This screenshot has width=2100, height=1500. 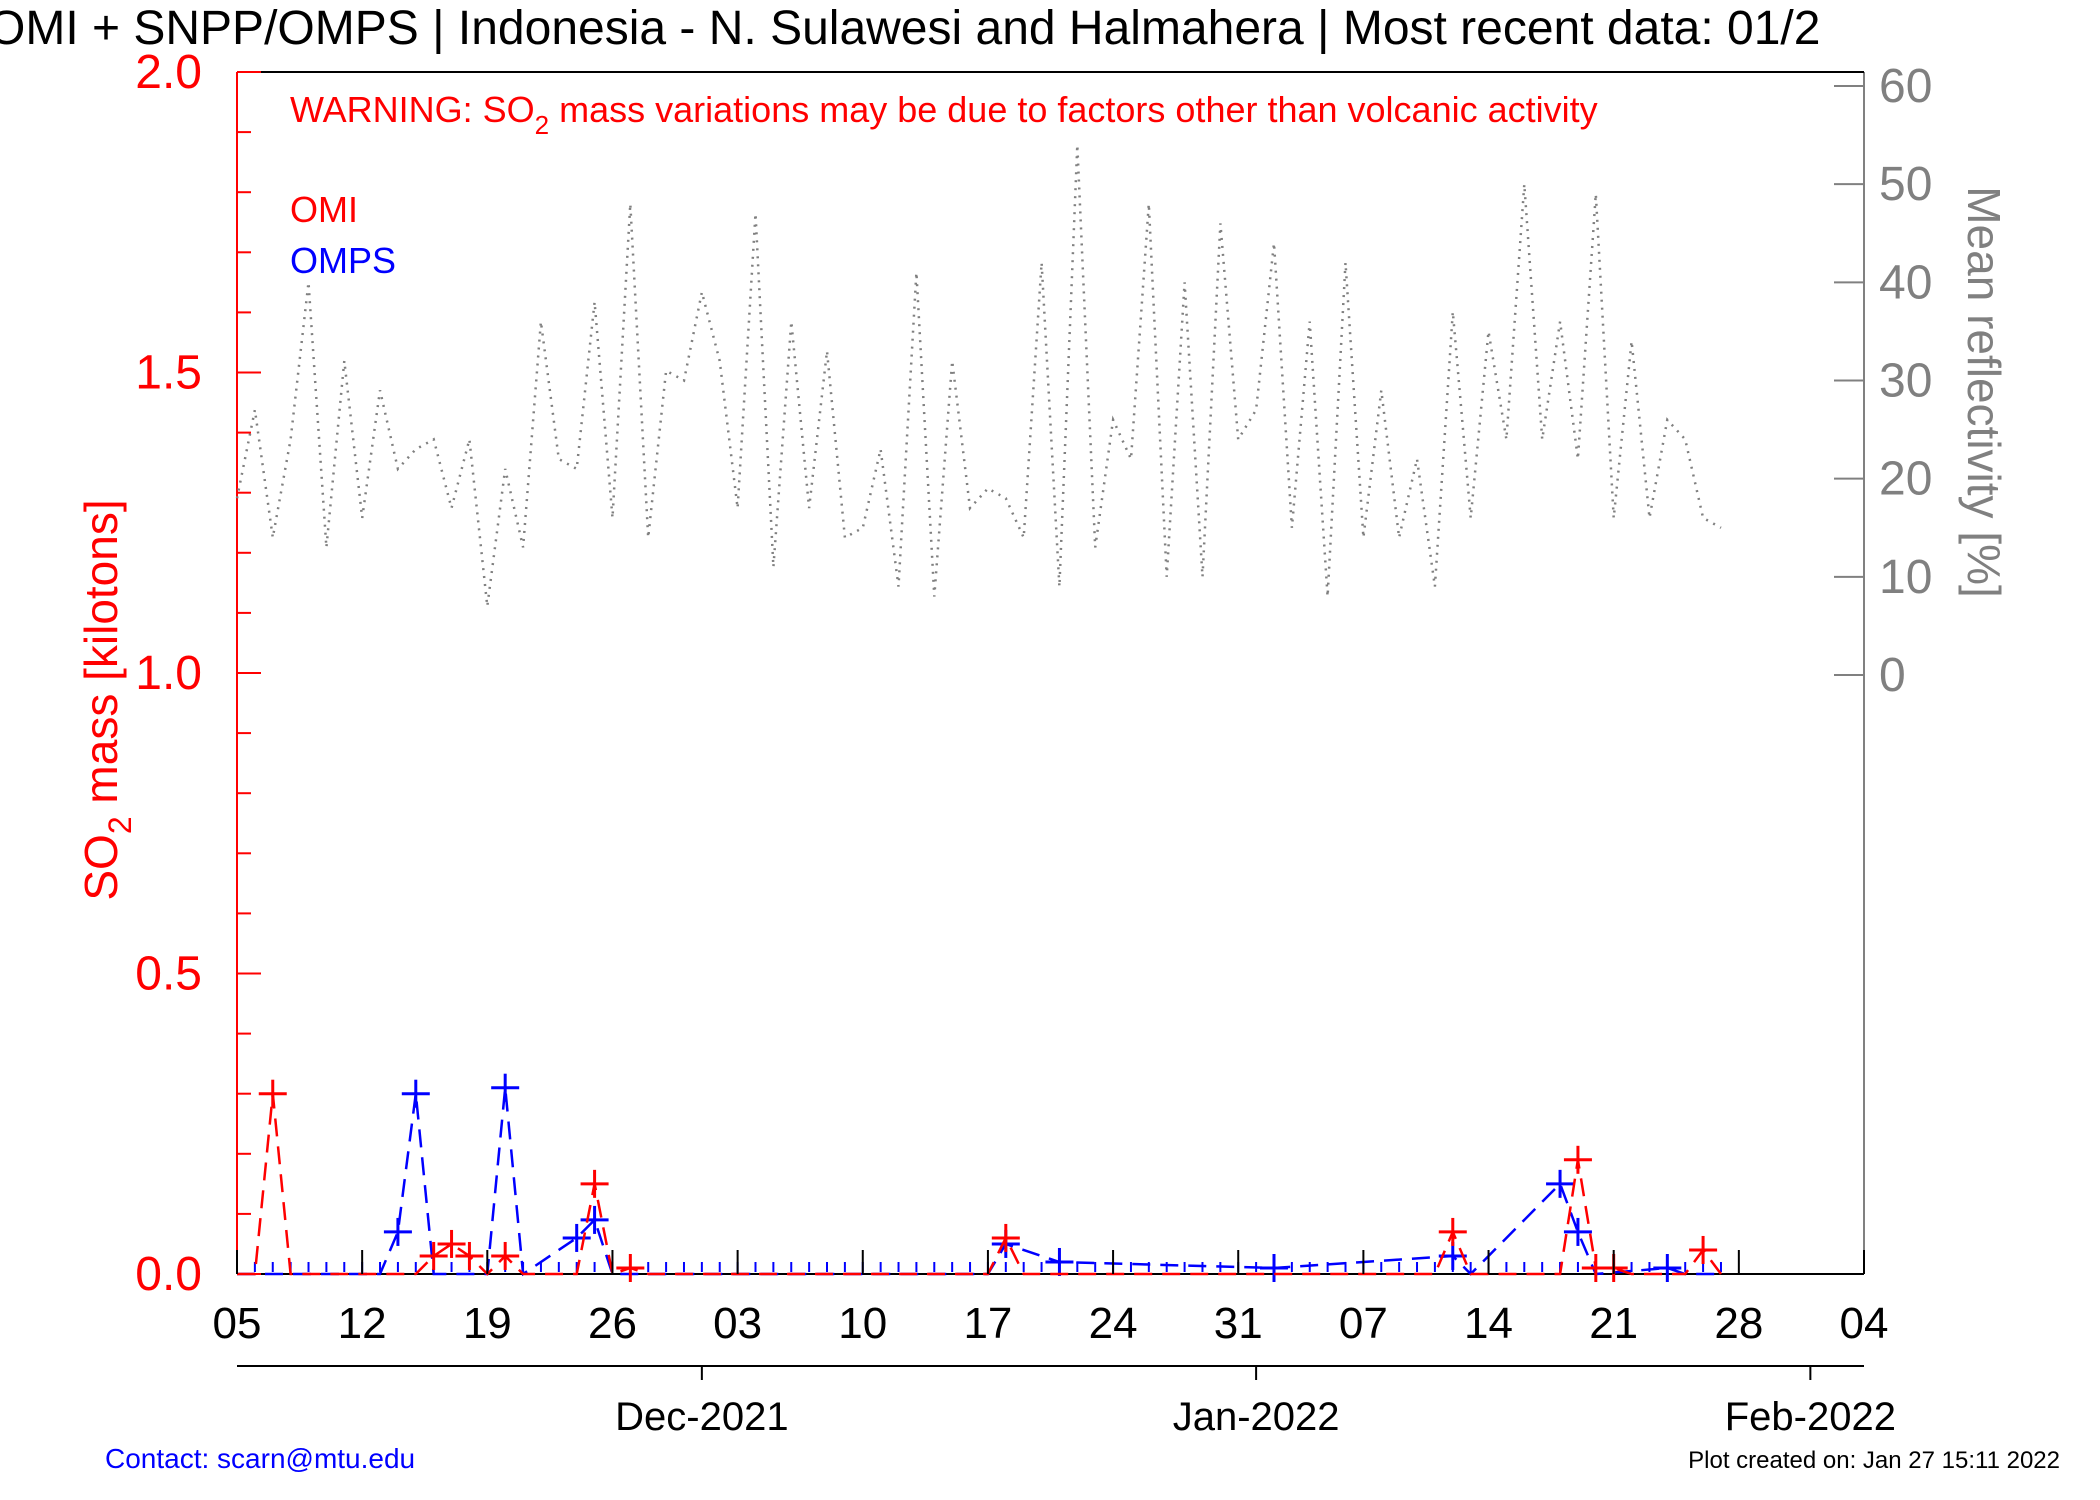 What do you see at coordinates (168, 72) in the screenshot?
I see `y-tick-label: 2.0` at bounding box center [168, 72].